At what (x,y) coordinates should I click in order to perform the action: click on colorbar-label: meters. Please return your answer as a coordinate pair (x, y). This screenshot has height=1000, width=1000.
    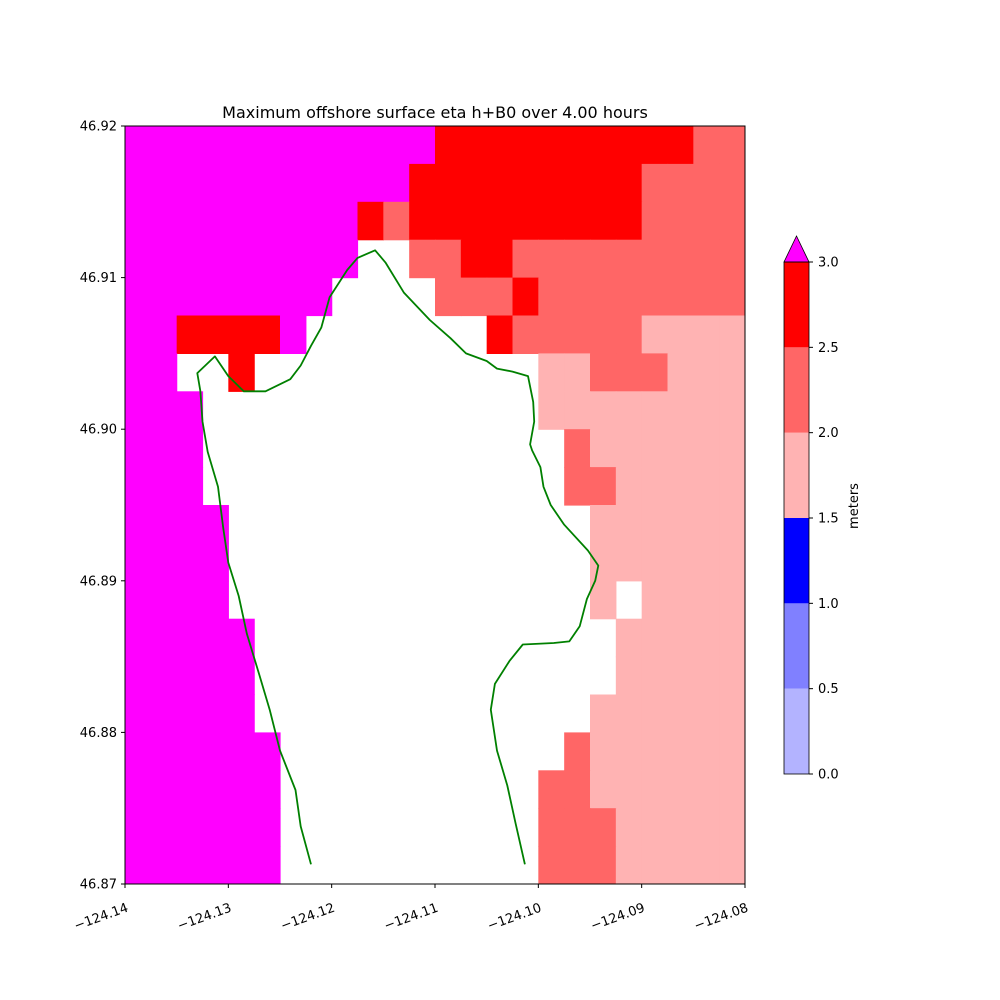
    Looking at the image, I should click on (854, 506).